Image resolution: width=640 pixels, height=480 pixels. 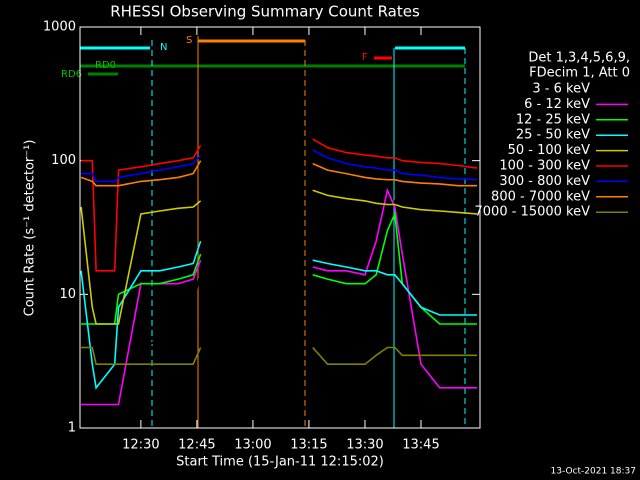 What do you see at coordinates (533, 212) in the screenshot?
I see `legend-label: 7000 - 15000 keV` at bounding box center [533, 212].